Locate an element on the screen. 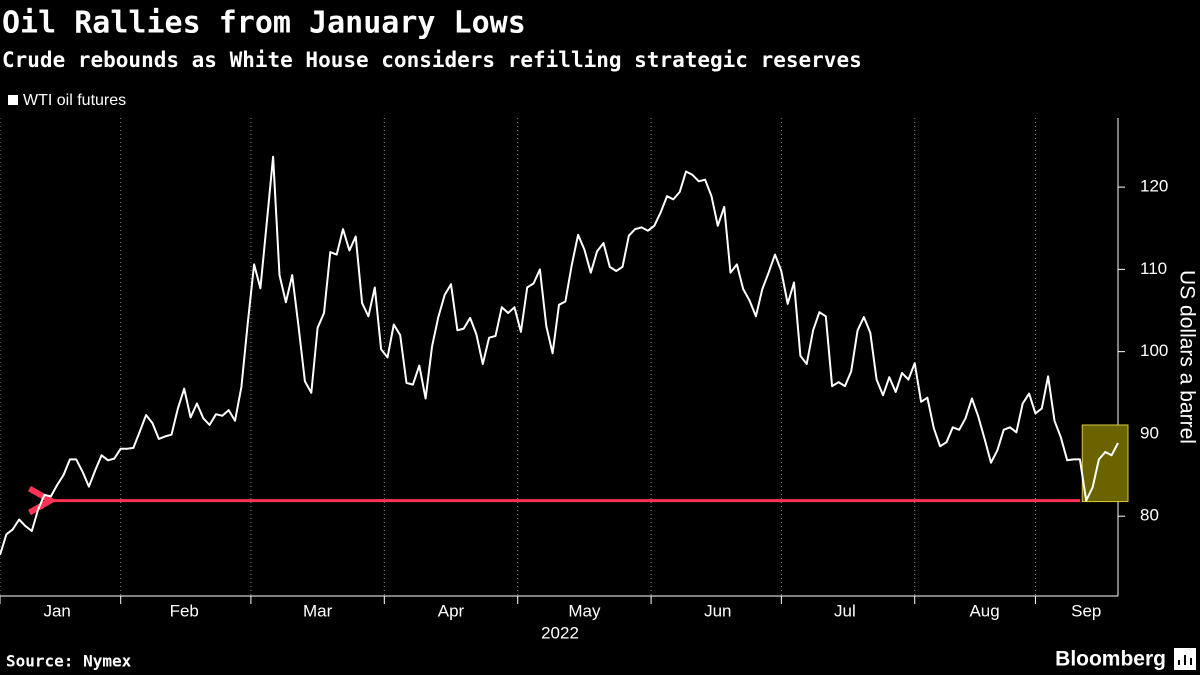  legend-label: WTI oil futures is located at coordinates (74, 100).